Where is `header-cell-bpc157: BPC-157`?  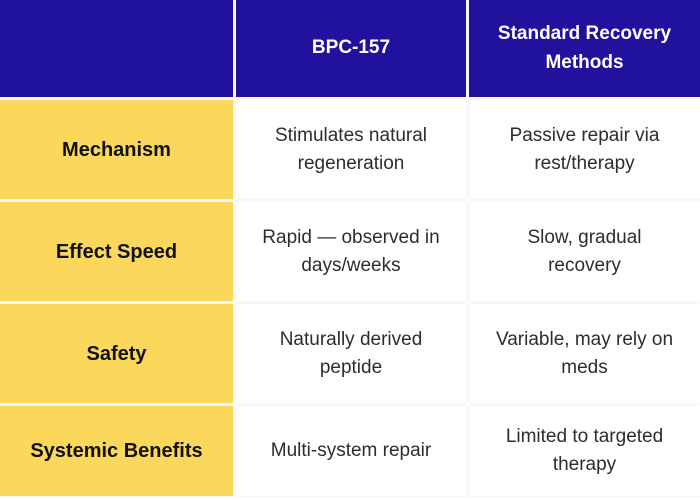
header-cell-bpc157: BPC-157 is located at coordinates (351, 48).